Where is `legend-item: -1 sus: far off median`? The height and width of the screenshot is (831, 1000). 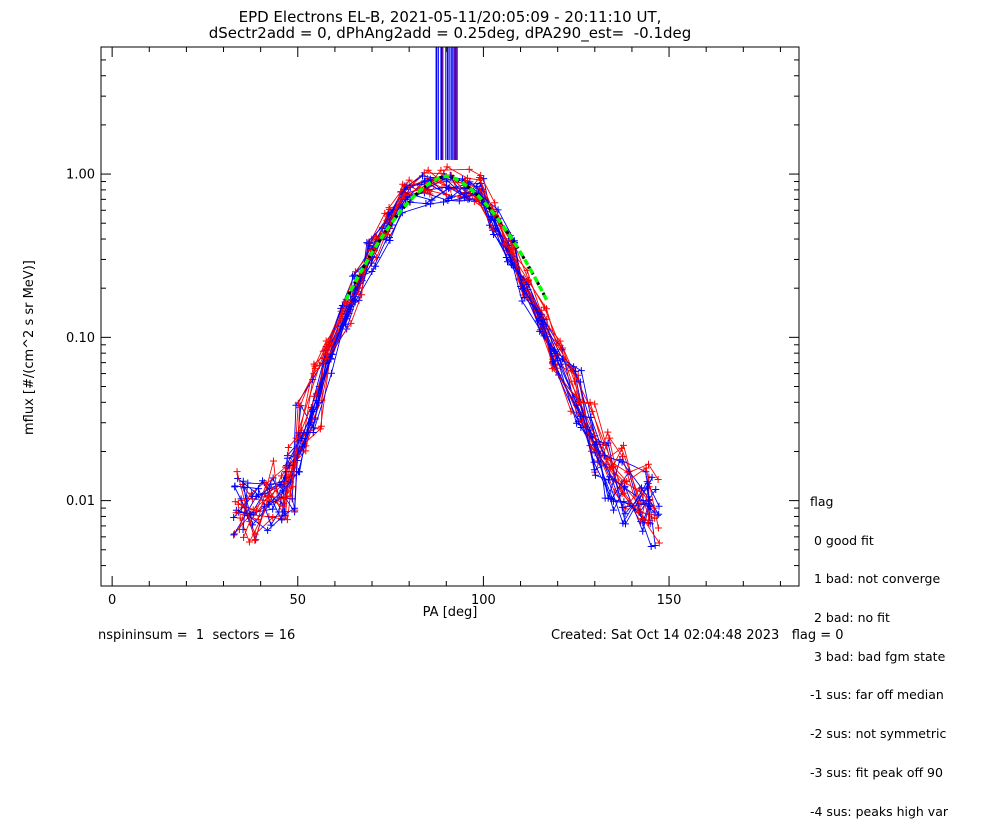
legend-item: -1 sus: far off median is located at coordinates (877, 695).